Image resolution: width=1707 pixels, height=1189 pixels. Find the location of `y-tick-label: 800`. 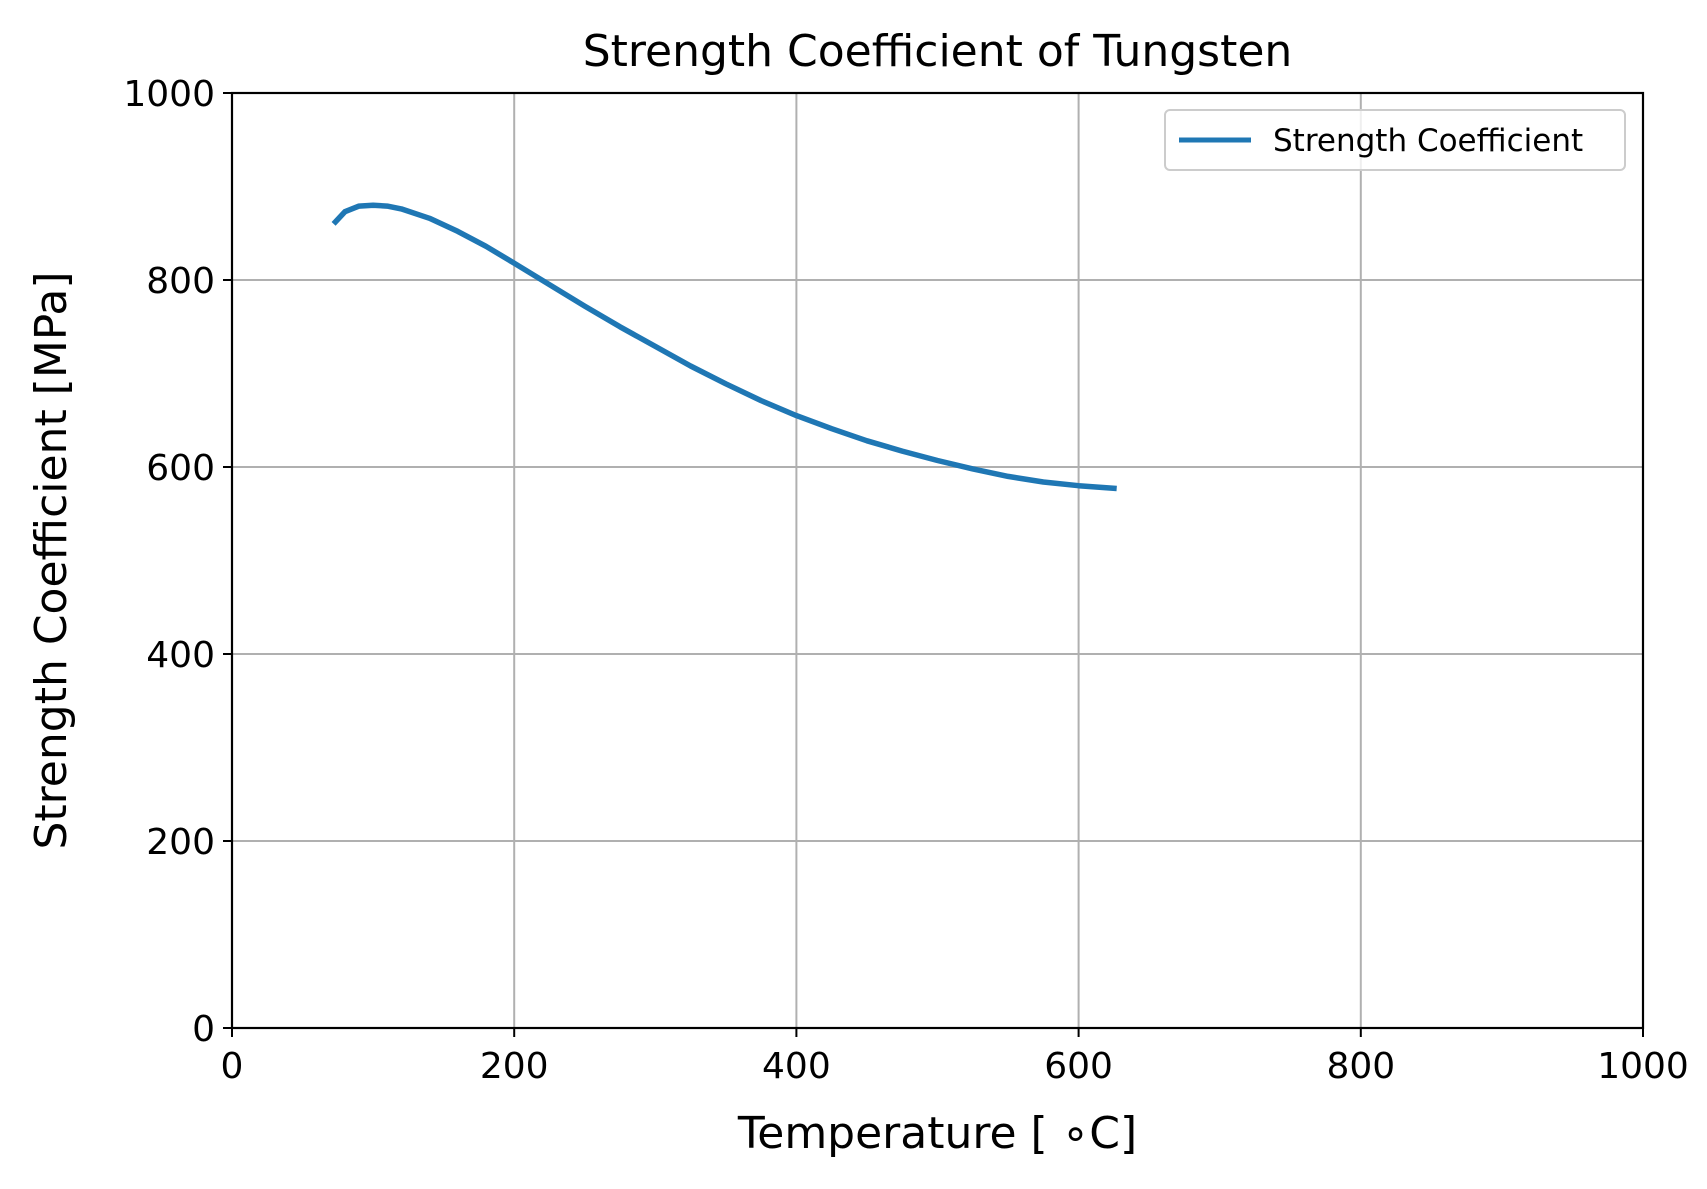

y-tick-label: 800 is located at coordinates (180, 281).